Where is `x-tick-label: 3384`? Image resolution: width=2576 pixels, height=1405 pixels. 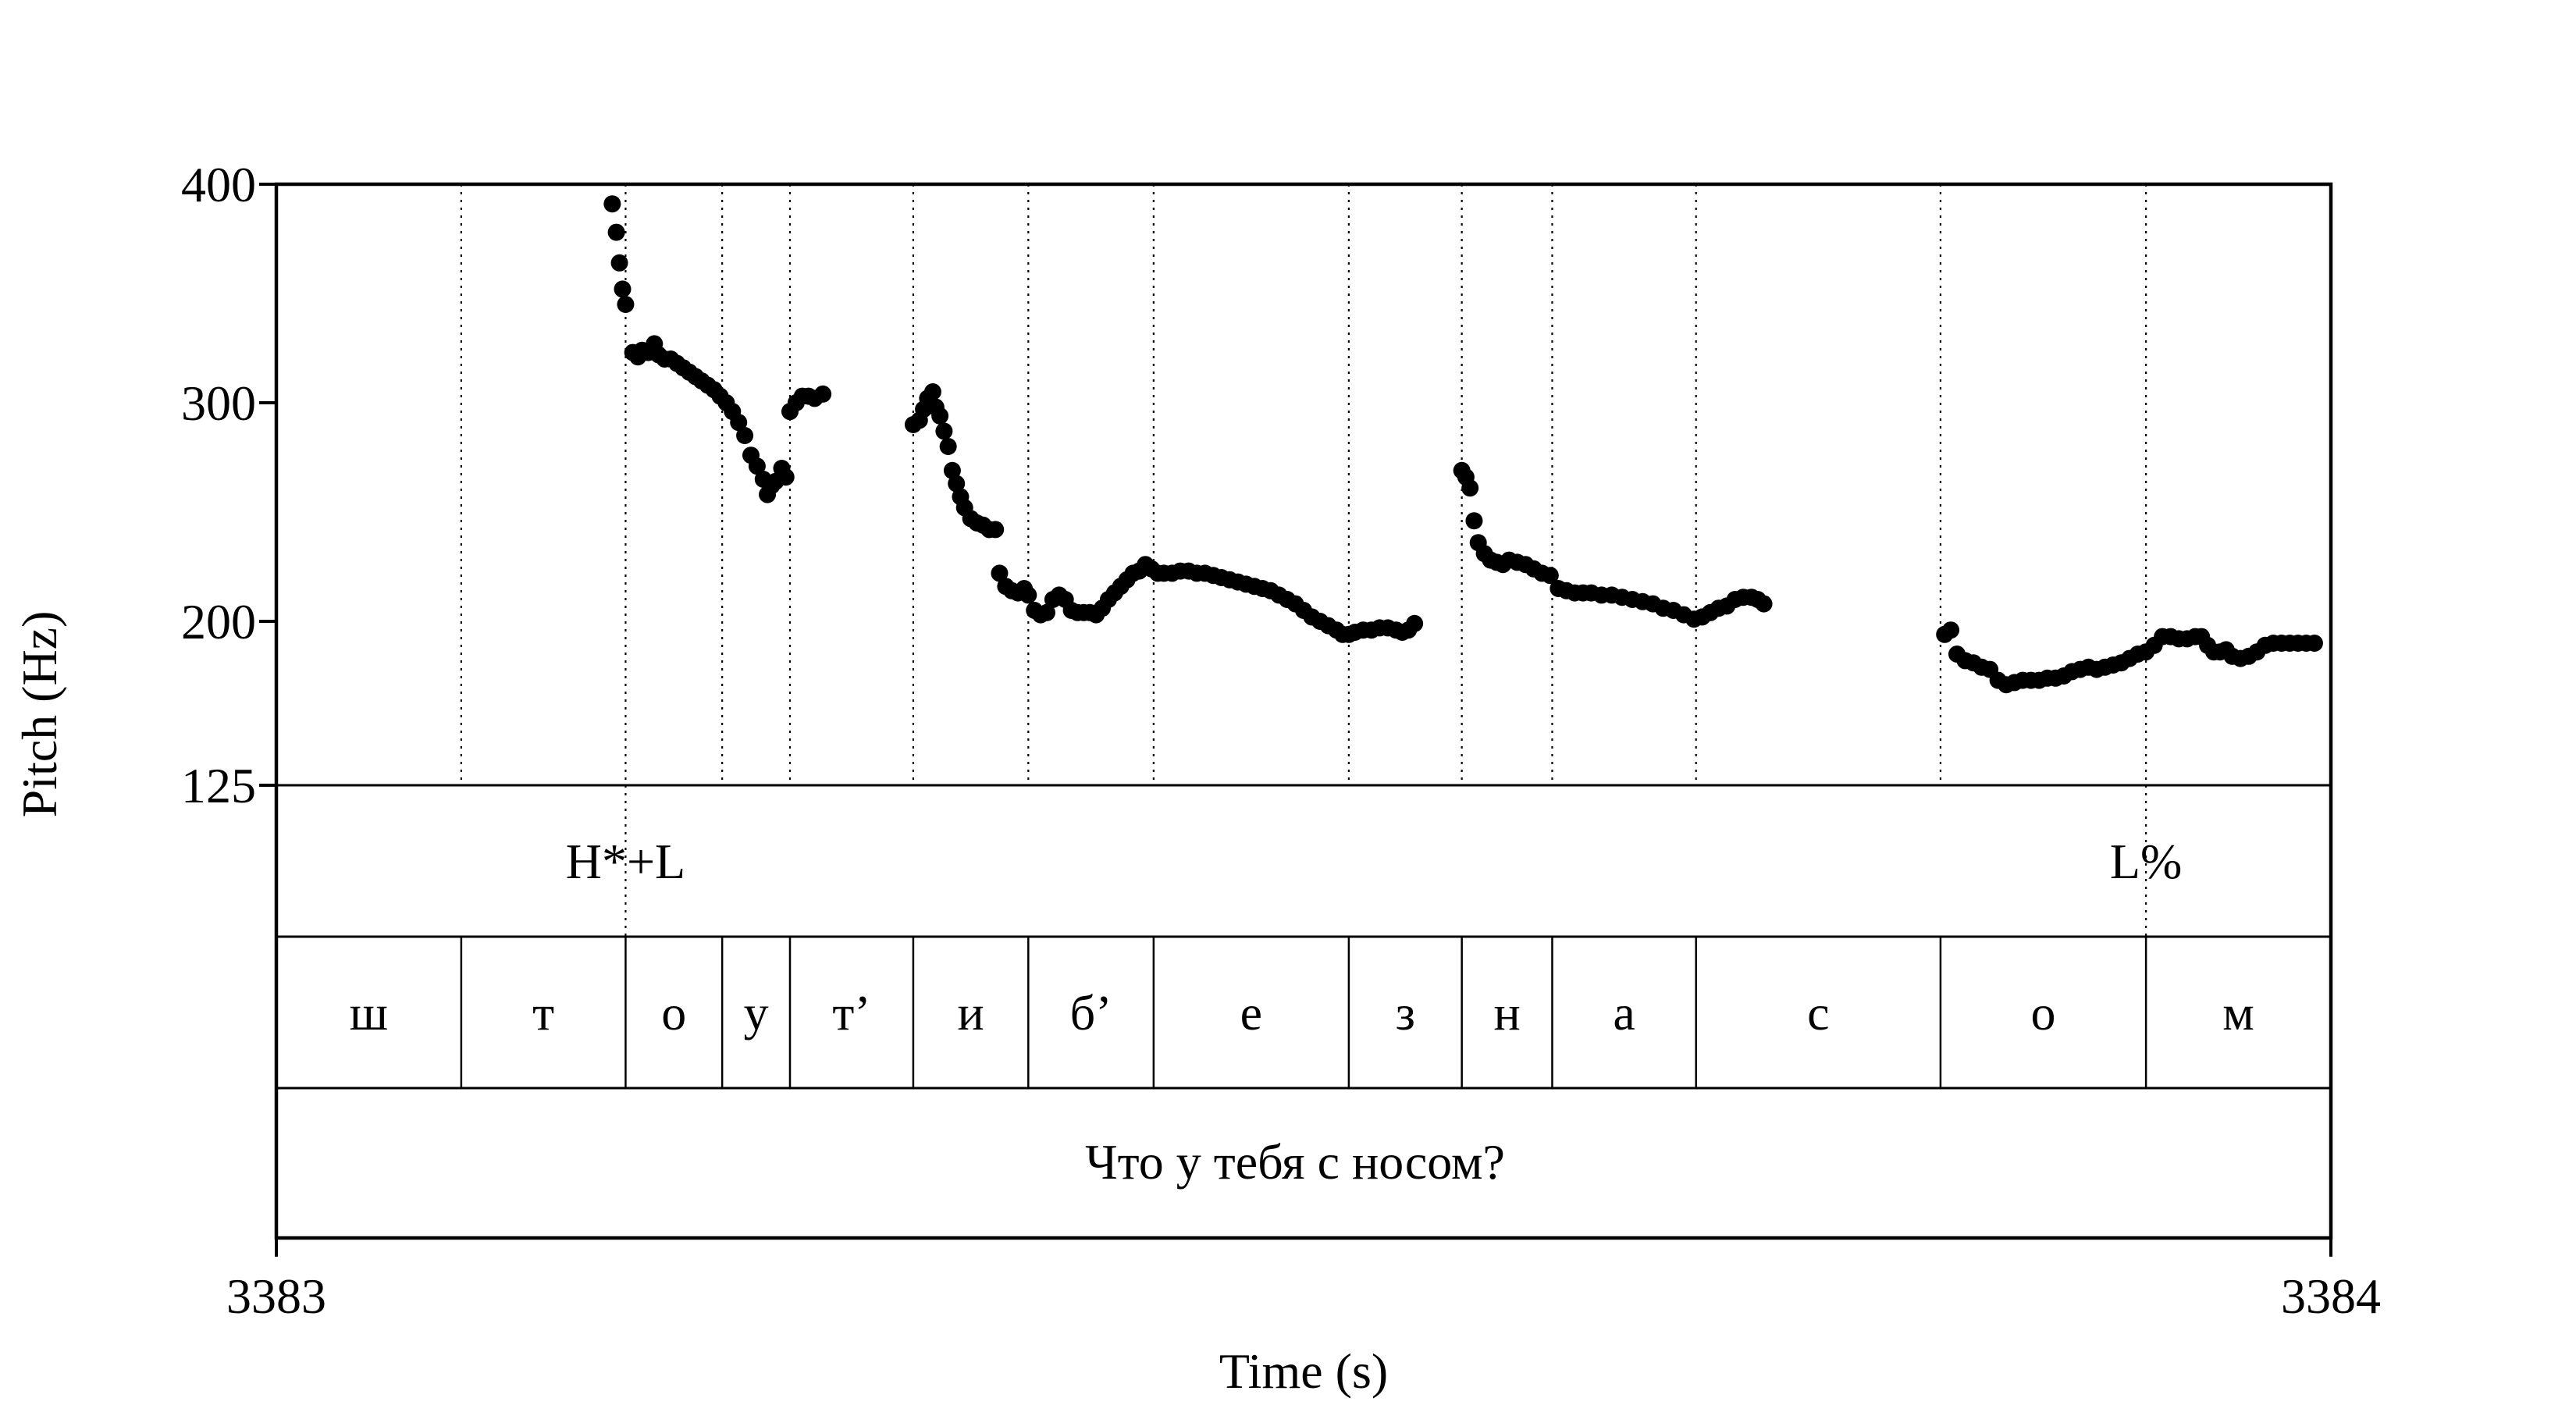
x-tick-label: 3384 is located at coordinates (2331, 1296).